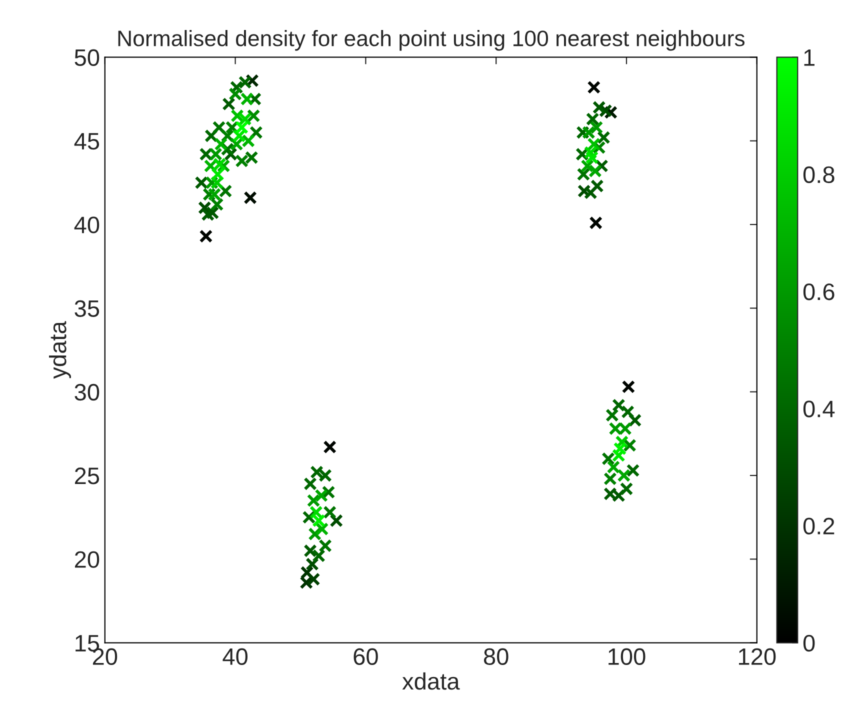 The width and height of the screenshot is (867, 715). I want to click on y-tick-label: 25, so click(87, 476).